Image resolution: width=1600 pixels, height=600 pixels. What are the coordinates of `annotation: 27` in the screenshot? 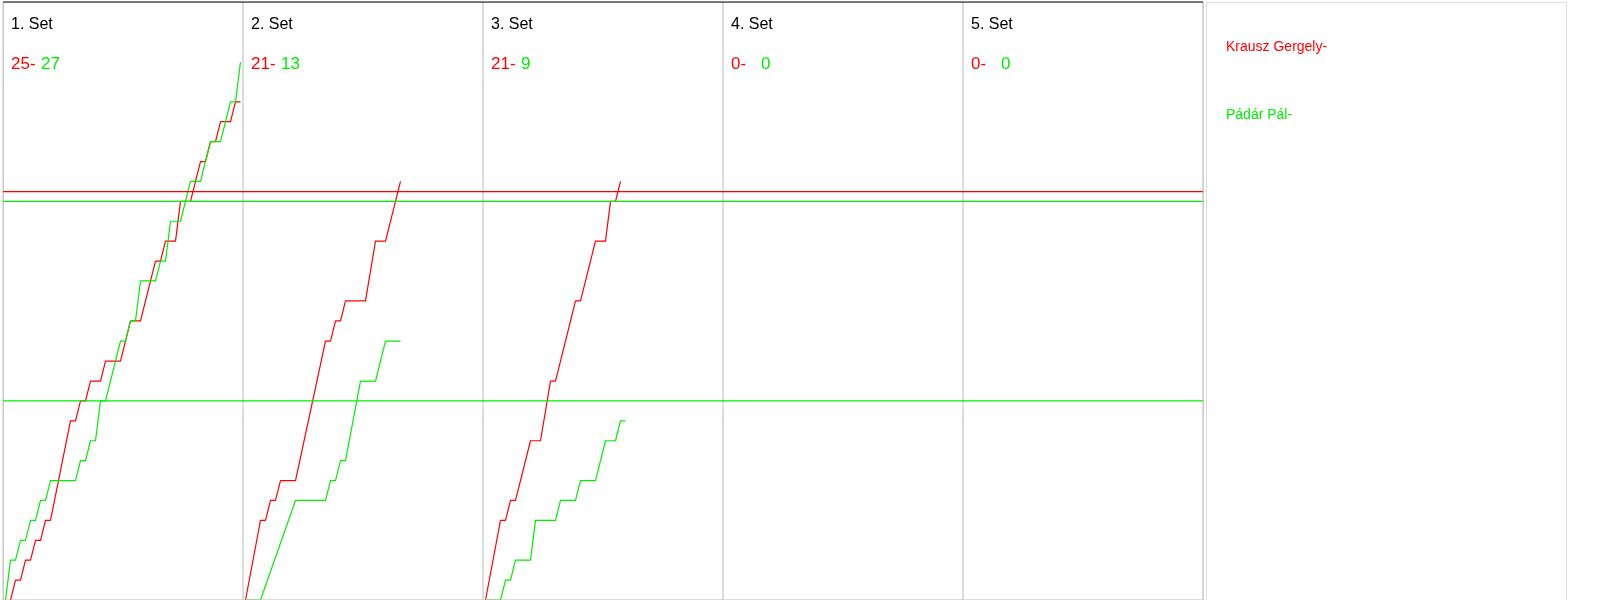 It's located at (50, 63).